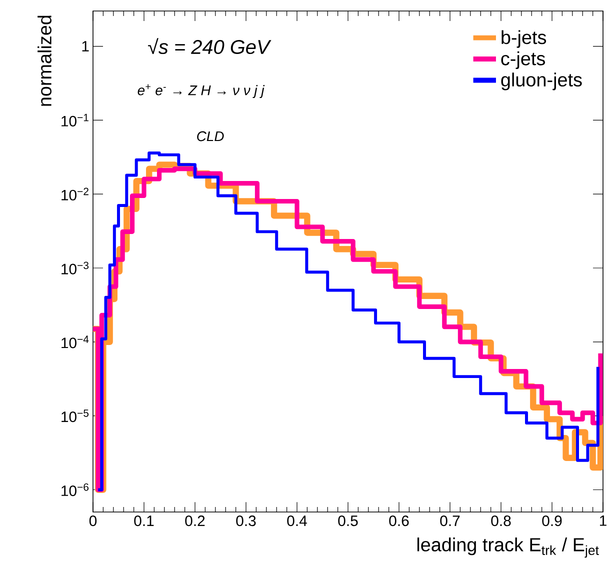  Describe the element at coordinates (75, 194) in the screenshot. I see `y-tick-label: 10$^{−2}$` at that location.